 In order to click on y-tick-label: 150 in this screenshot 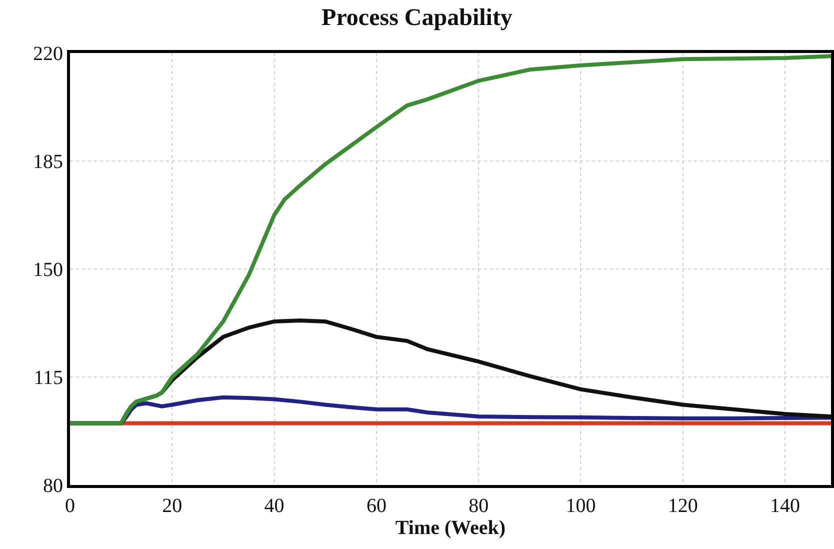, I will do `click(48, 270)`.